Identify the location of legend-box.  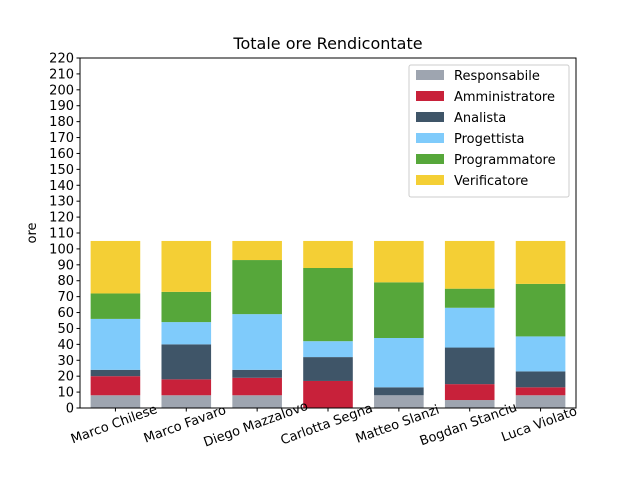
(489, 131).